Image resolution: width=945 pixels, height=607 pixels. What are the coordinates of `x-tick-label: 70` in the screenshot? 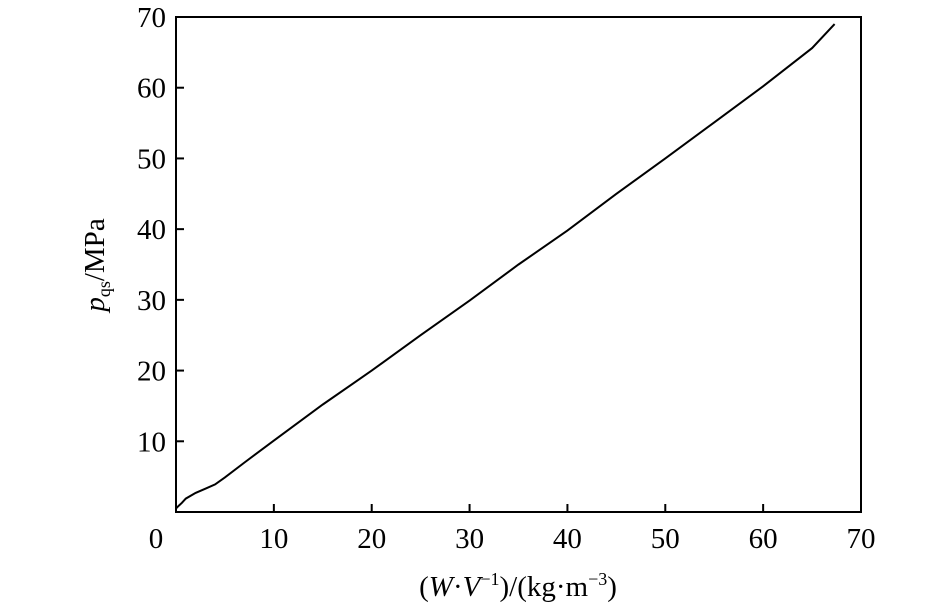 It's located at (861, 539).